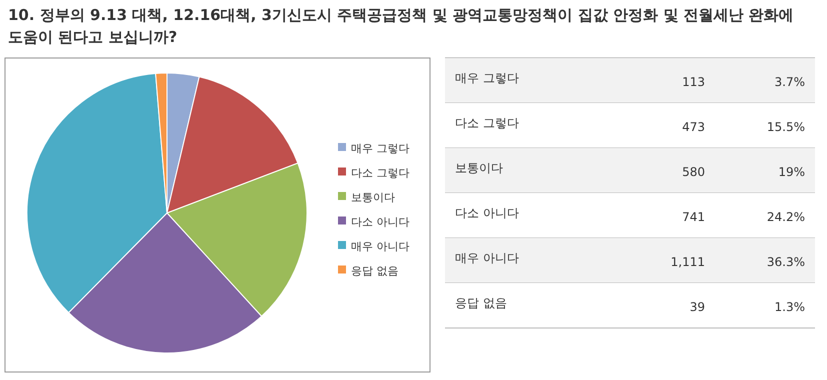  Describe the element at coordinates (687, 262) in the screenshot. I see `text: 1,111` at that location.